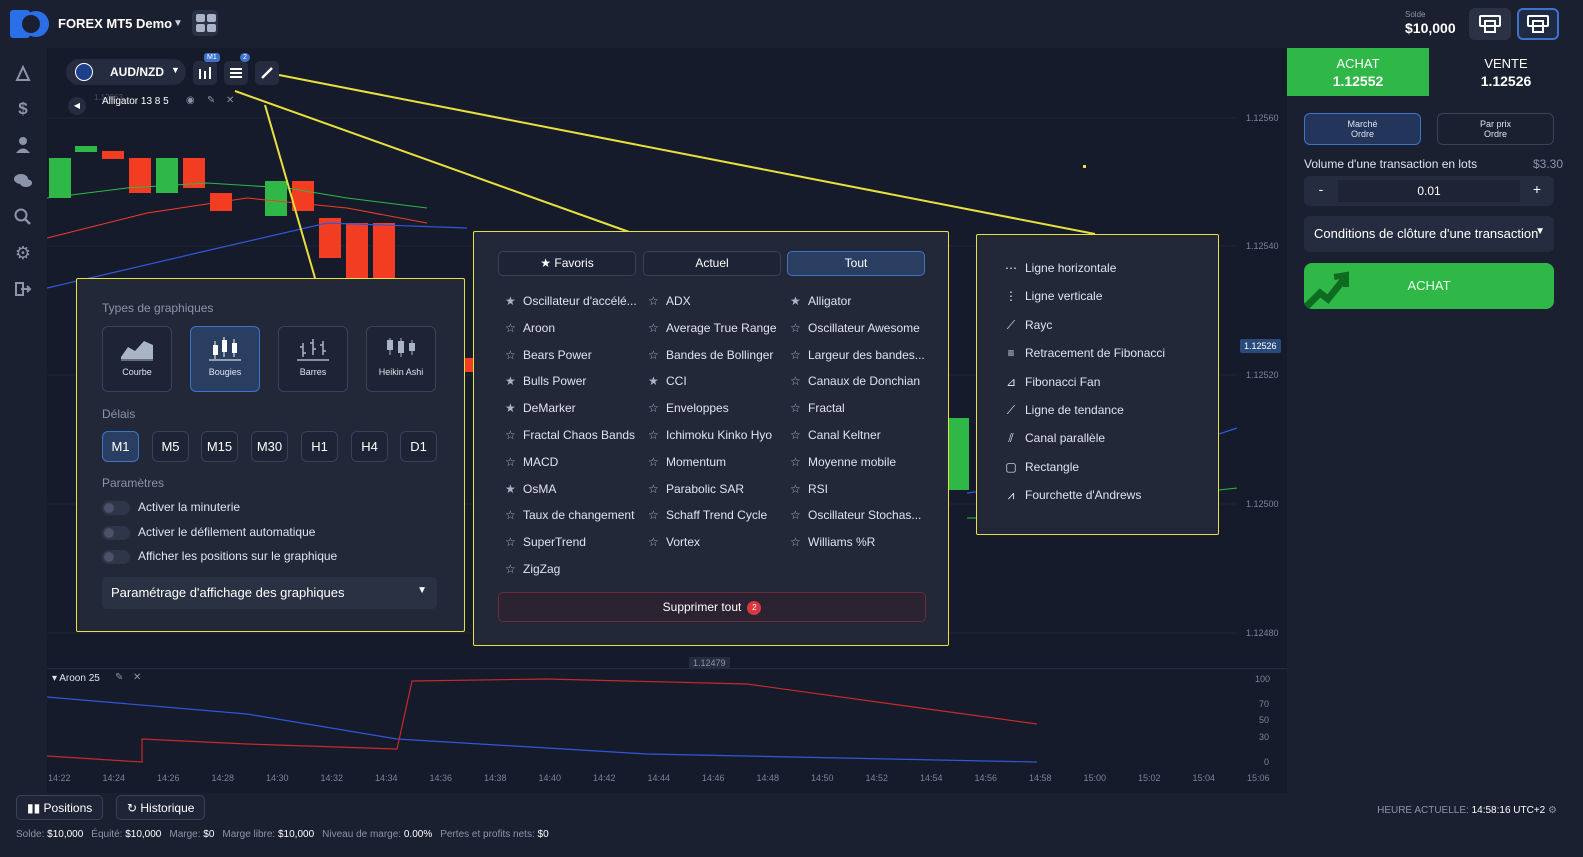 The height and width of the screenshot is (857, 1583). Describe the element at coordinates (717, 408) in the screenshot. I see `indicator-item: ☆ Enveloppes` at that location.